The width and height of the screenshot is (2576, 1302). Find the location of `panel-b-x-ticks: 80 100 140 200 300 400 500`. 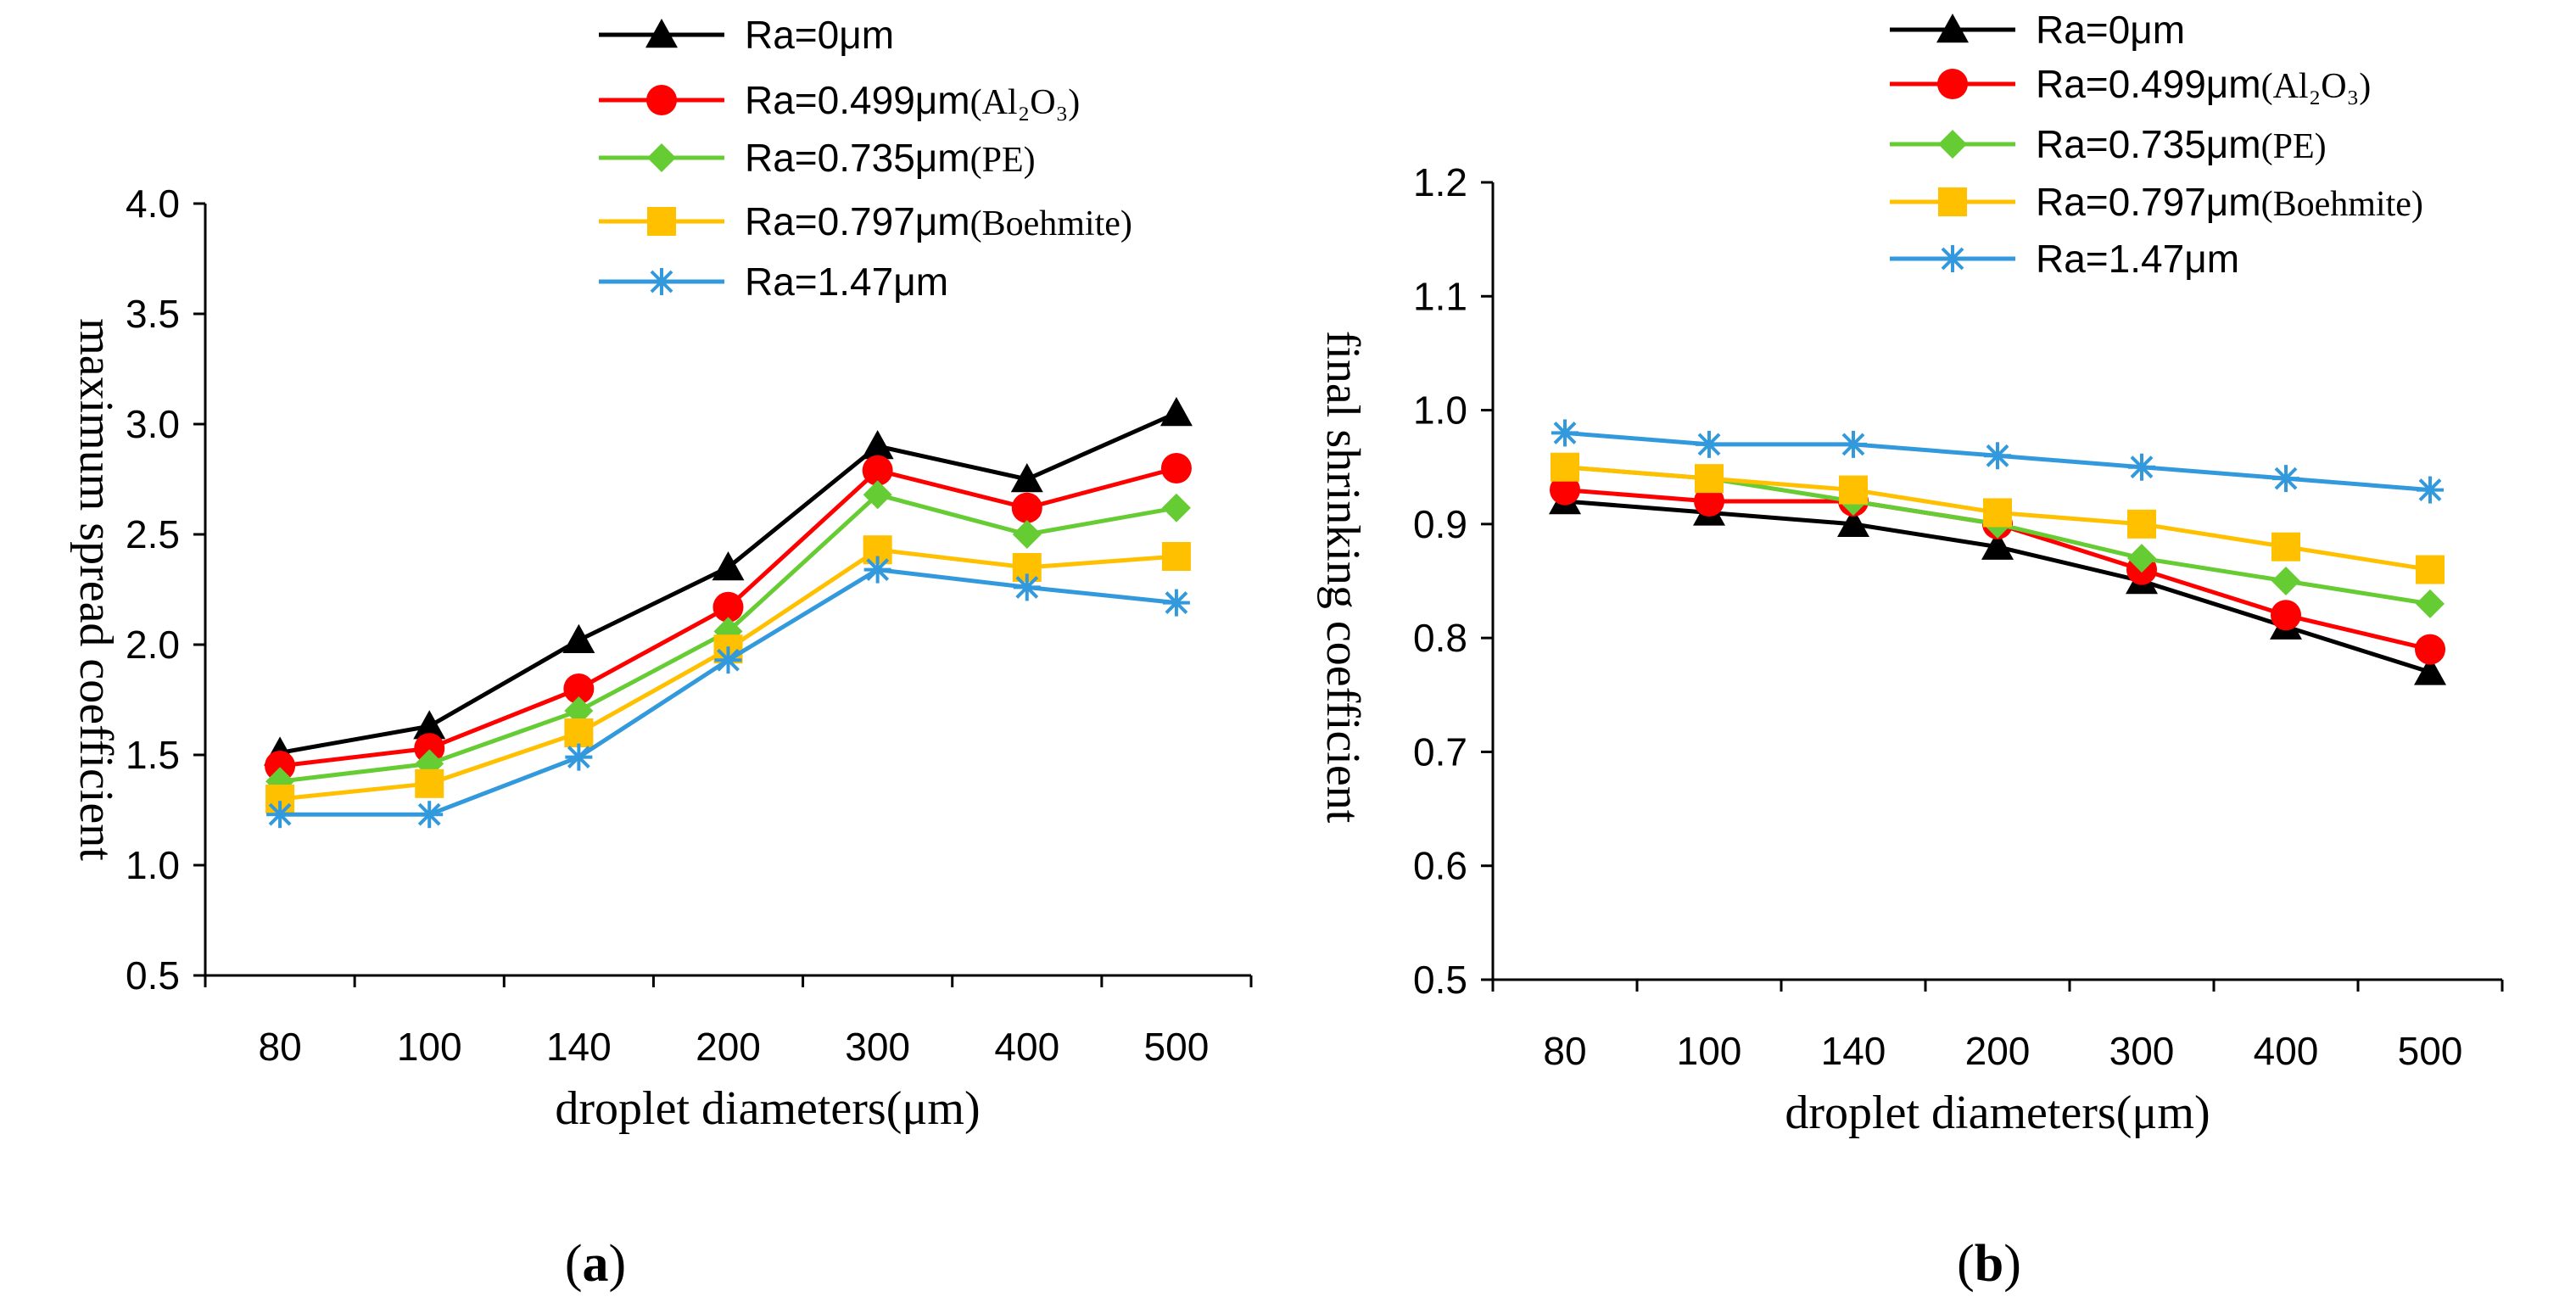

panel-b-x-ticks: 80 100 140 200 300 400 500 is located at coordinates (1997, 1027).